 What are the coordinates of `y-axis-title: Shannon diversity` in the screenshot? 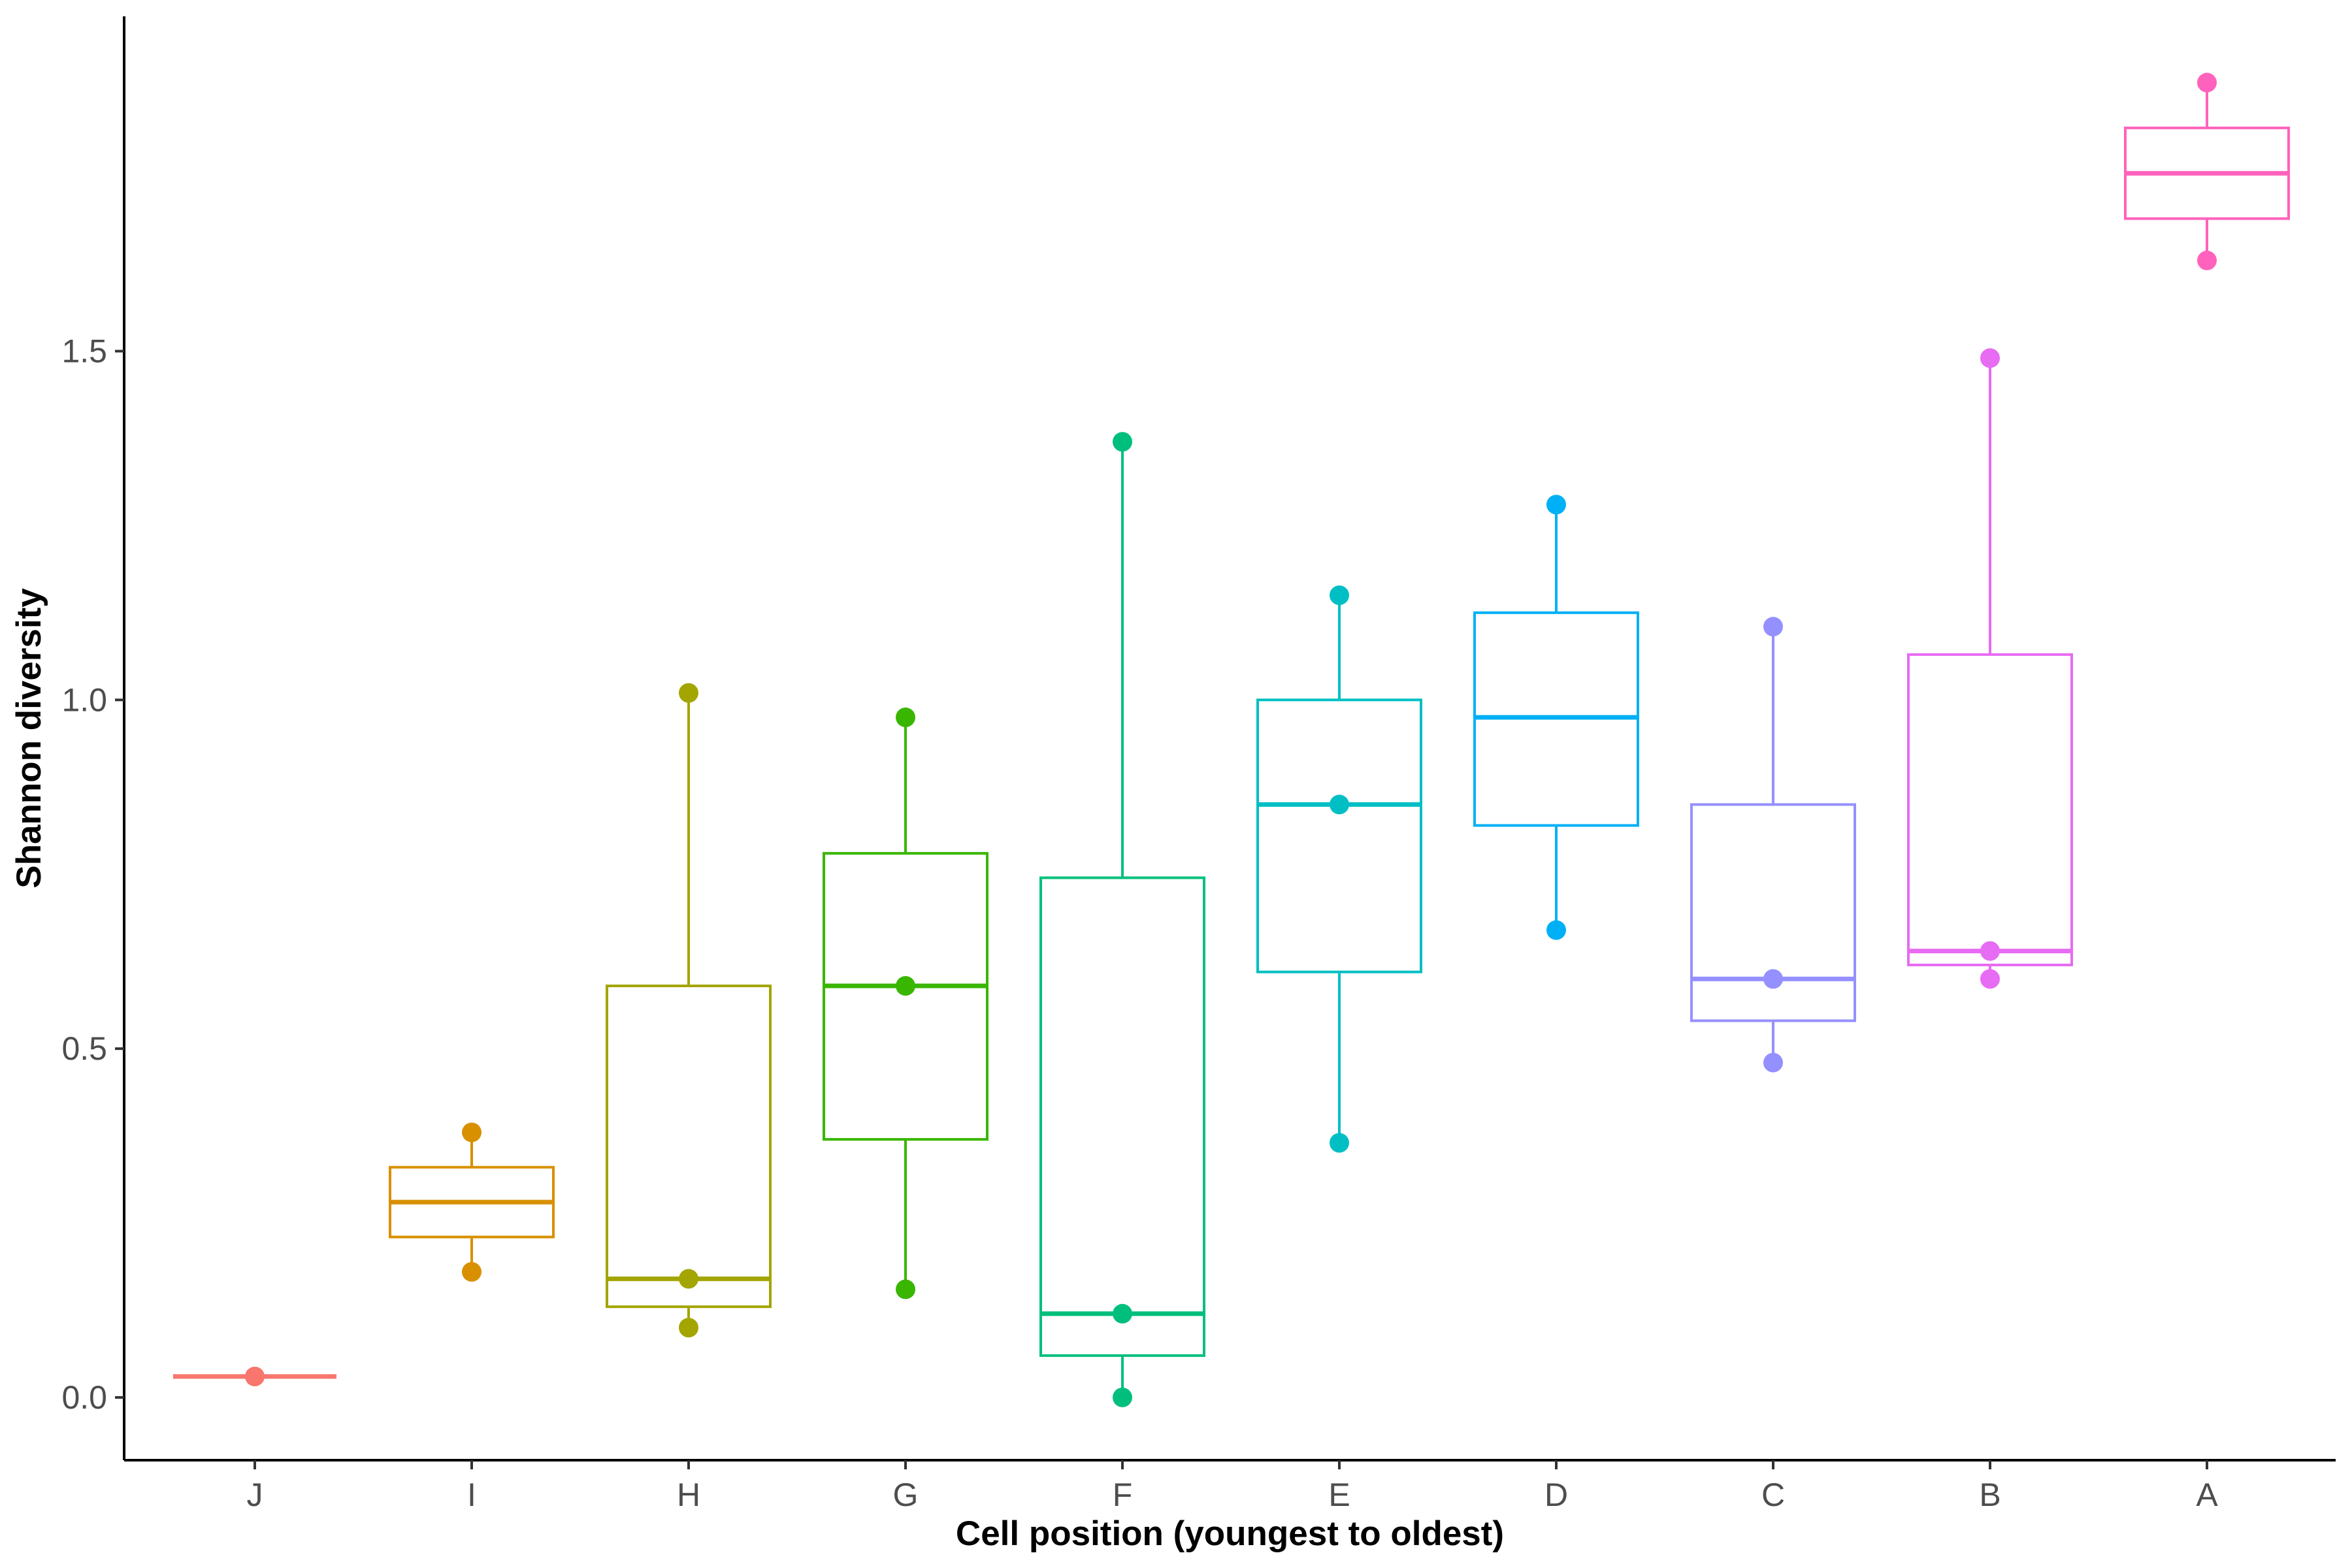 It's located at (29, 738).